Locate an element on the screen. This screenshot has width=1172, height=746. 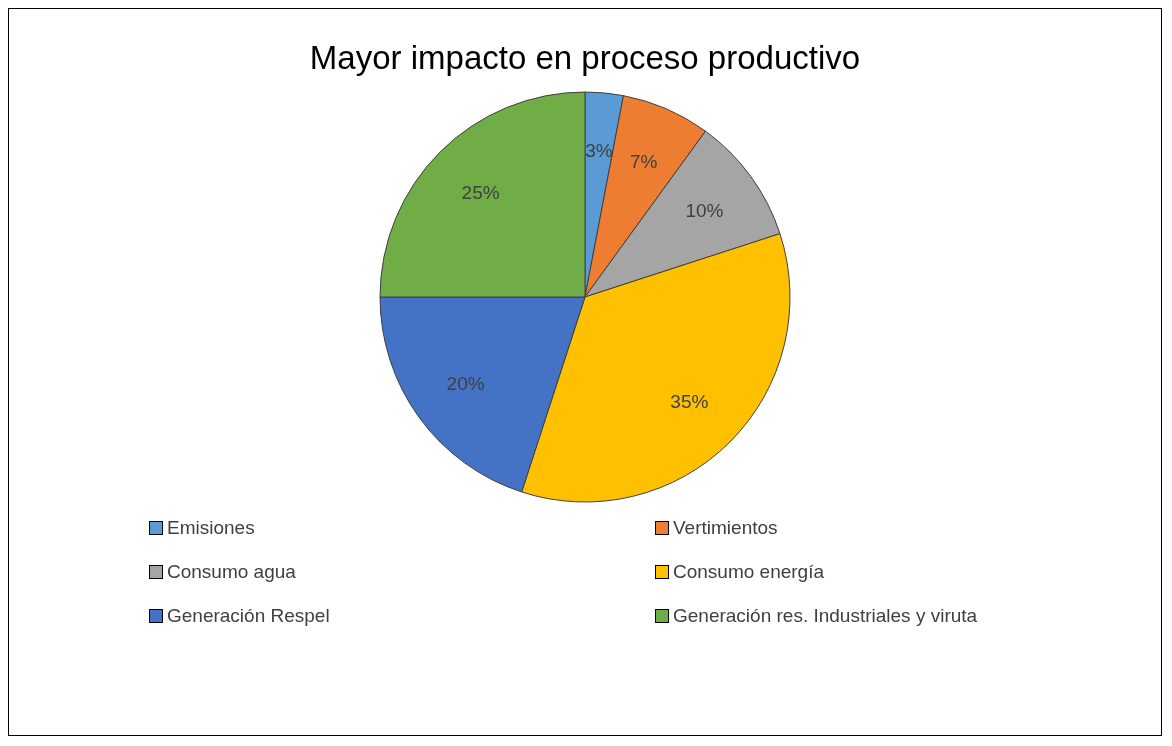
data-label: 3% is located at coordinates (599, 150).